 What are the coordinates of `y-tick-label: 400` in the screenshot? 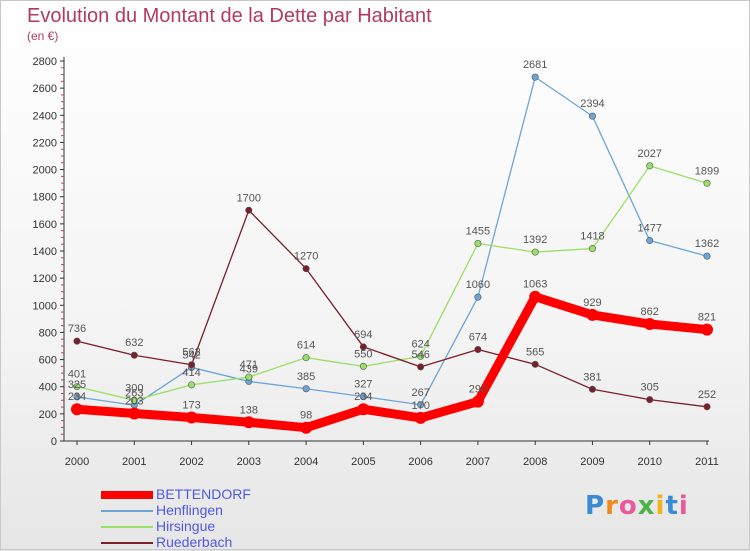 It's located at (48, 388).